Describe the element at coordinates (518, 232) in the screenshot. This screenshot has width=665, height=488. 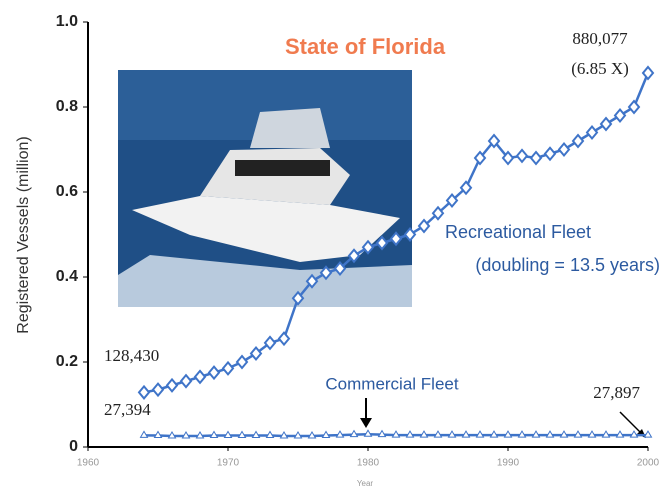
I see `series-label: Recreational Fleet` at that location.